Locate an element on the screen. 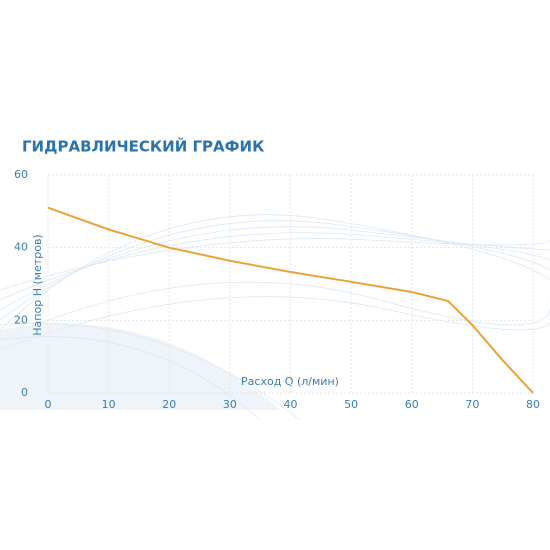 The image size is (550, 550). x-tick-label: 0 is located at coordinates (48, 404).